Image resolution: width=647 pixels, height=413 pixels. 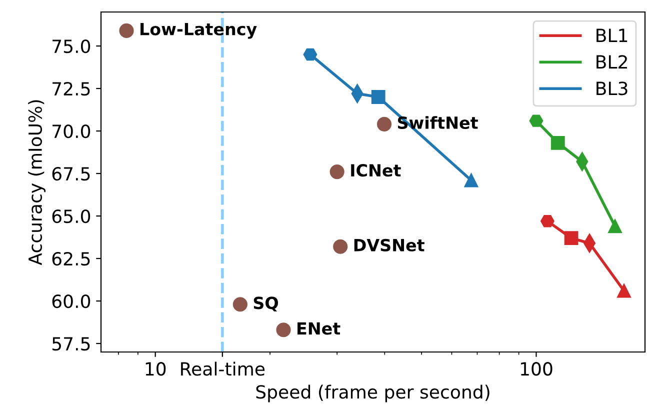 I want to click on legend-label: BL2, so click(x=611, y=61).